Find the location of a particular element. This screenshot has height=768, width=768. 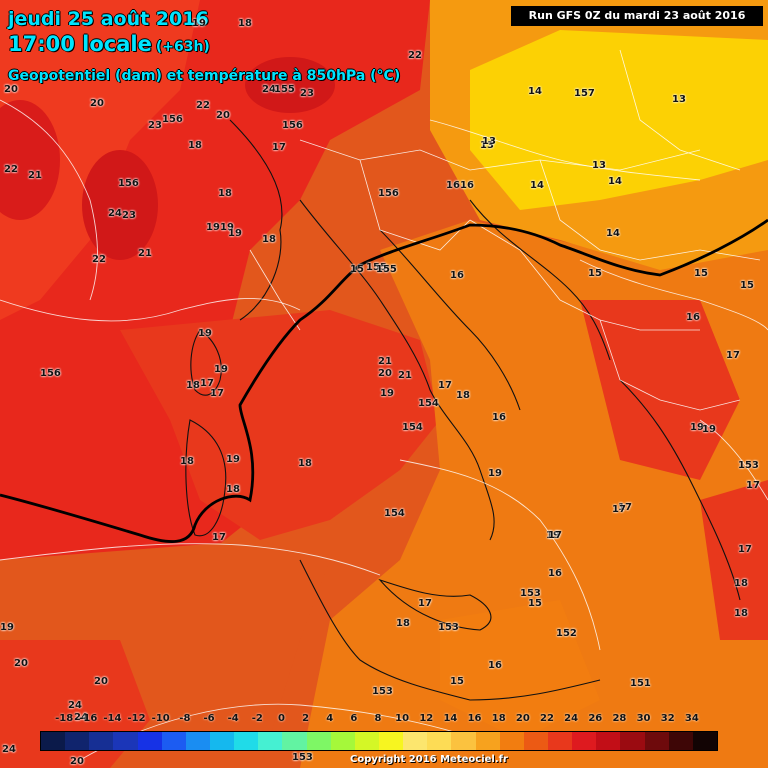

coastline-italy-east is located at coordinates (450, 320).